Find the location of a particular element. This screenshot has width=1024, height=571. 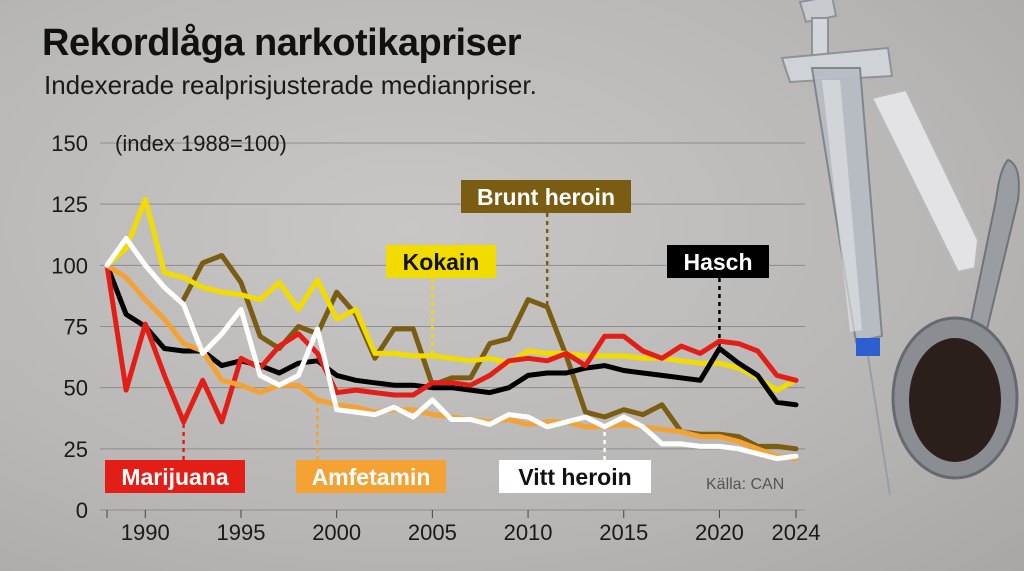

y-tick-label: 125 is located at coordinates (69, 204).